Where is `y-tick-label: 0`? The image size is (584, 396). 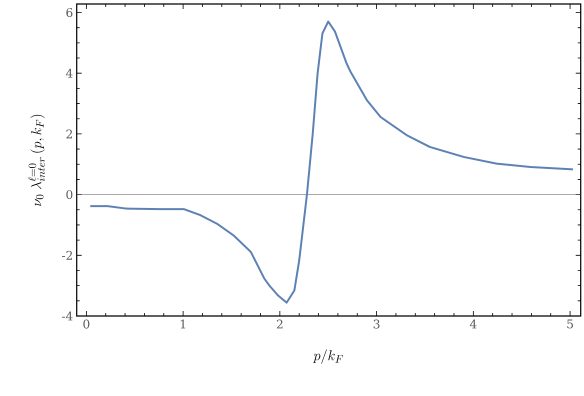 y-tick-label: 0 is located at coordinates (69, 195).